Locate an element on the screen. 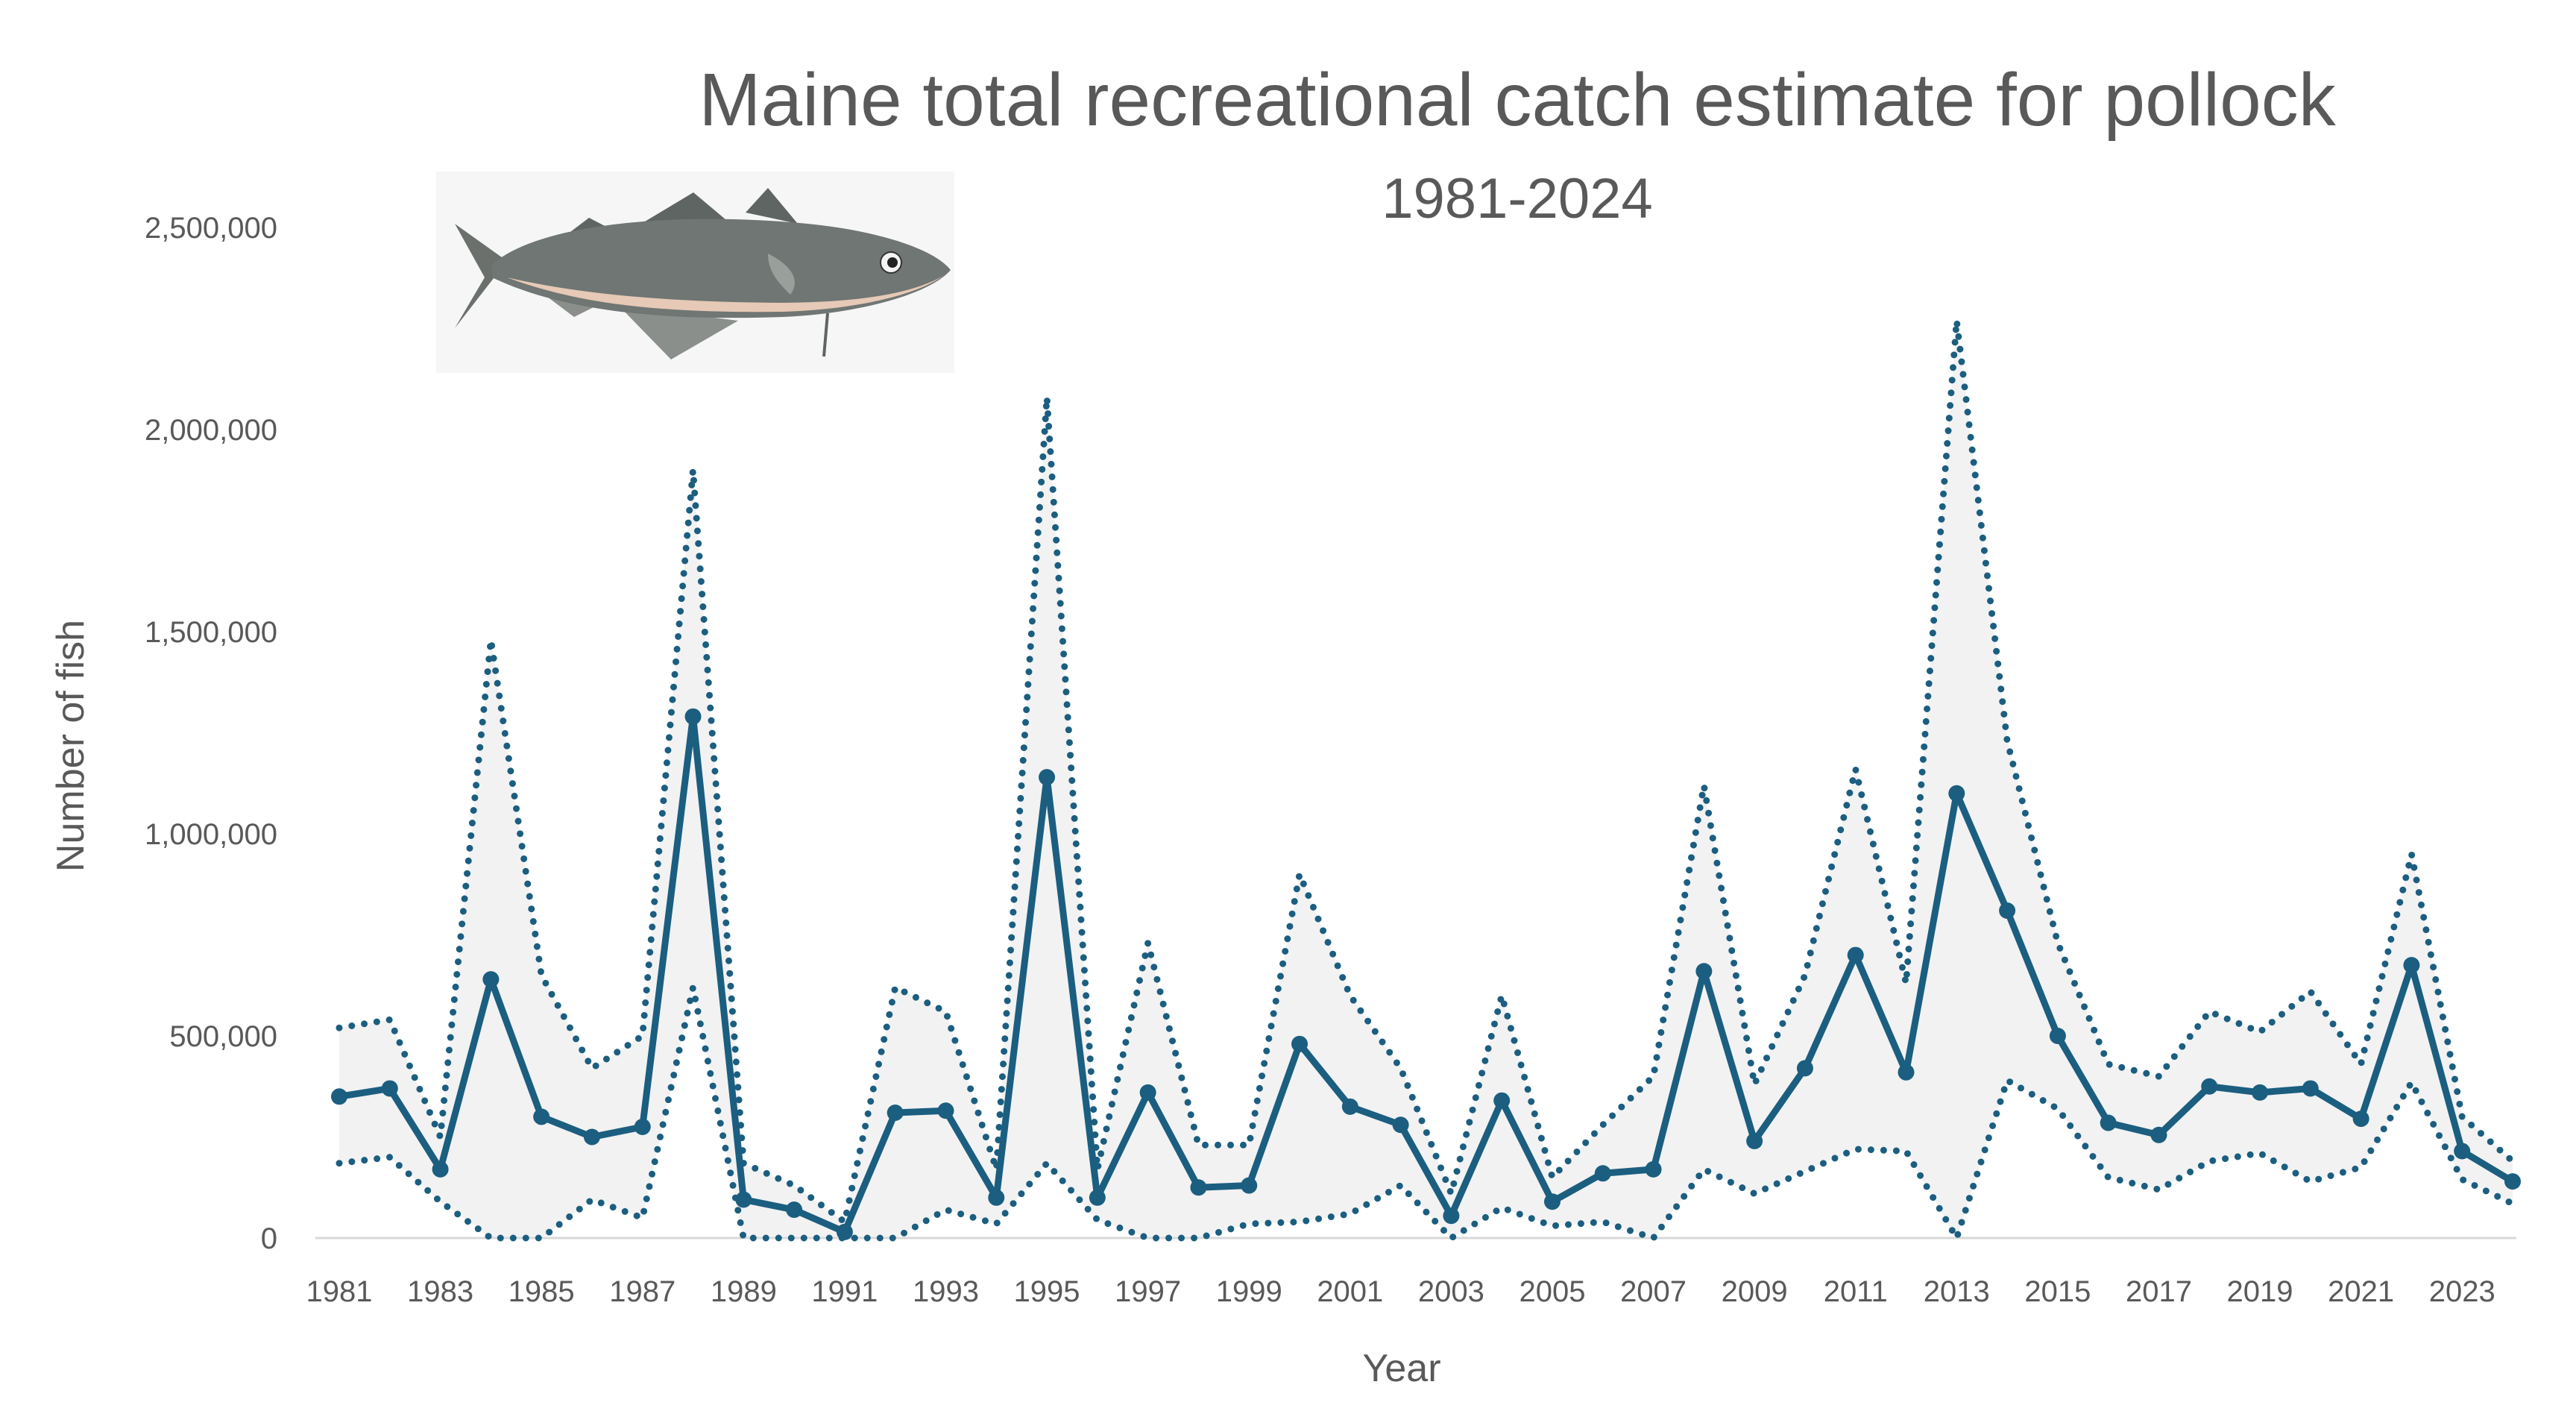  x-tick-label: 1993 is located at coordinates (946, 1291).